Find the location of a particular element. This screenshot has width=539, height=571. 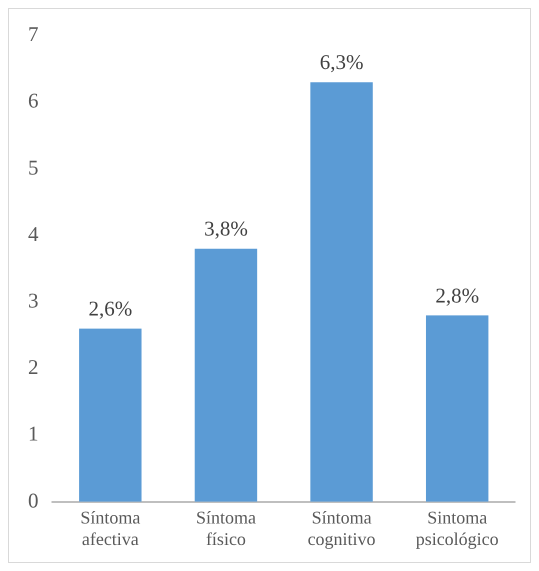

x-tick-label: Sintoma psicológico is located at coordinates (457, 528).